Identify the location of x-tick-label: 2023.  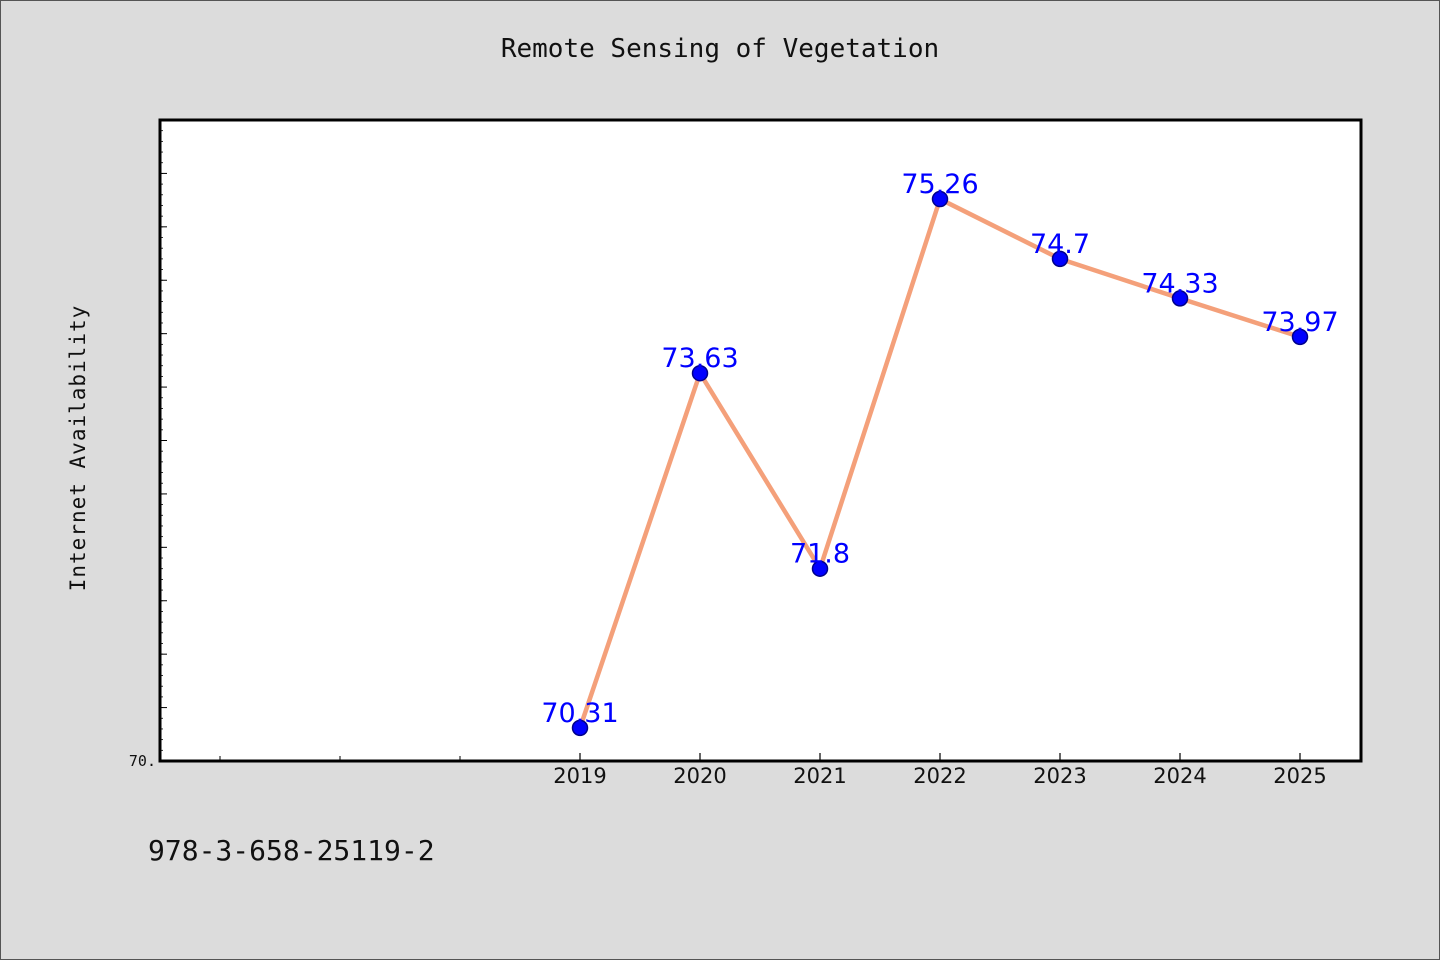
(1059, 776).